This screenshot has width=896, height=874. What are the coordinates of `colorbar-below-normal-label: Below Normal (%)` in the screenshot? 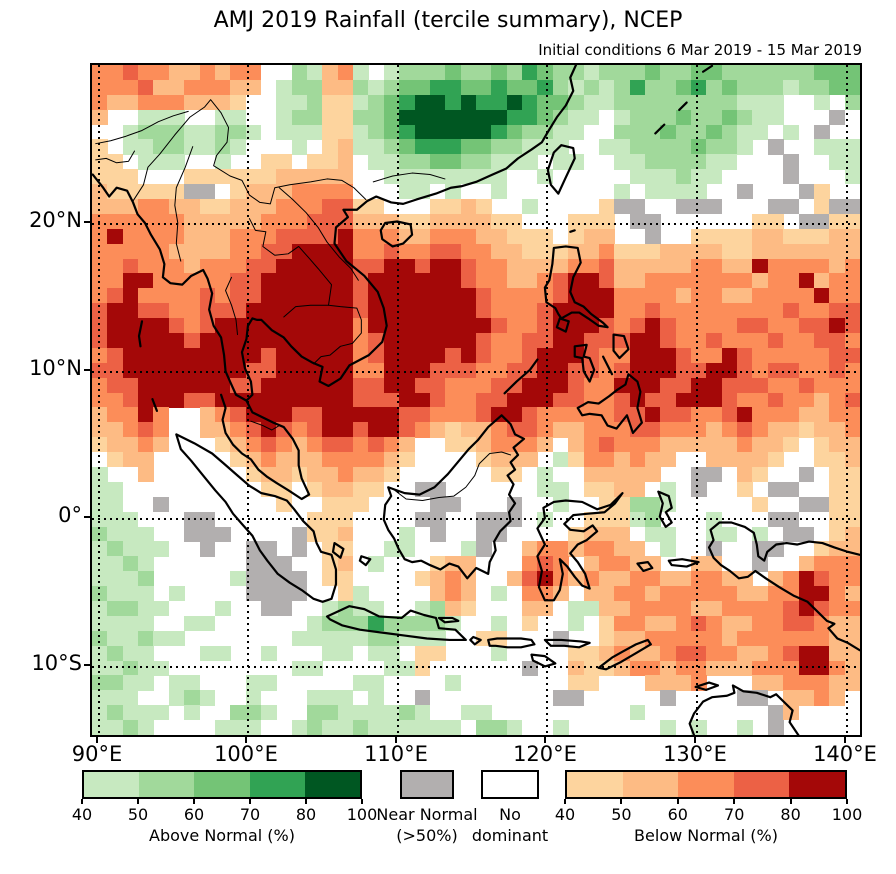 It's located at (706, 835).